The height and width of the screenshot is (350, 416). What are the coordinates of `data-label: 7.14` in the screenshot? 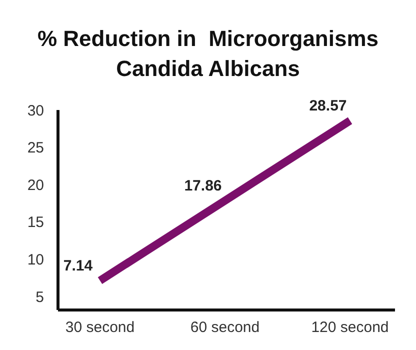 It's located at (78, 266).